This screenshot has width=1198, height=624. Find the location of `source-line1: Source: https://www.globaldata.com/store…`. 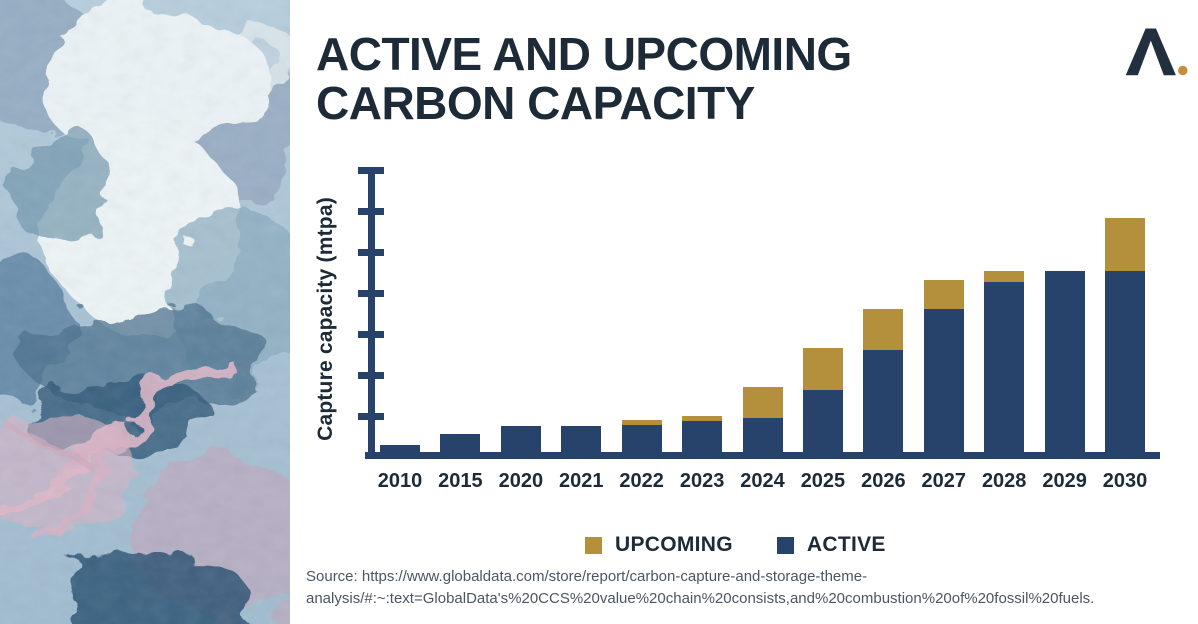

source-line1: Source: https://www.globaldata.com/store… is located at coordinates (587, 576).